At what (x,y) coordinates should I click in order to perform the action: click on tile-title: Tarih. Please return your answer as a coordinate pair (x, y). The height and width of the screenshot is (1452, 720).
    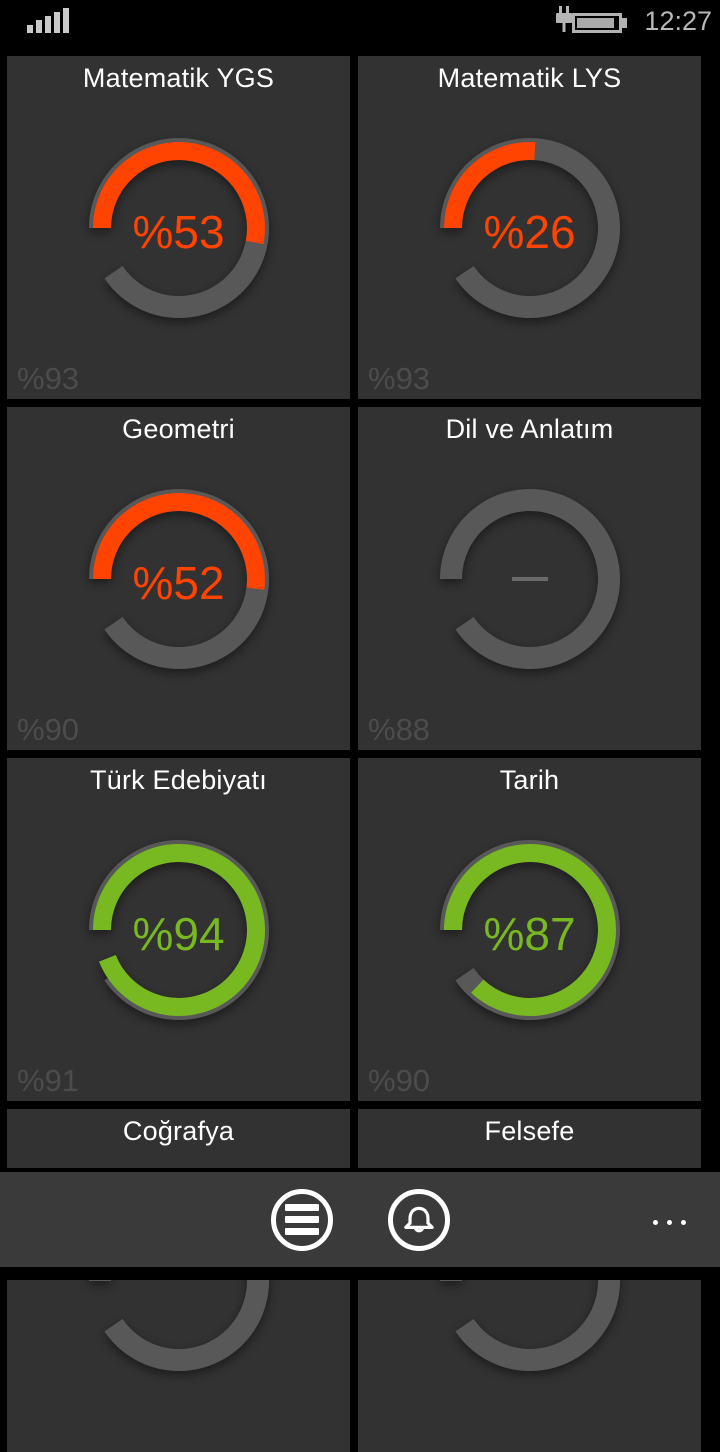
    Looking at the image, I should click on (529, 780).